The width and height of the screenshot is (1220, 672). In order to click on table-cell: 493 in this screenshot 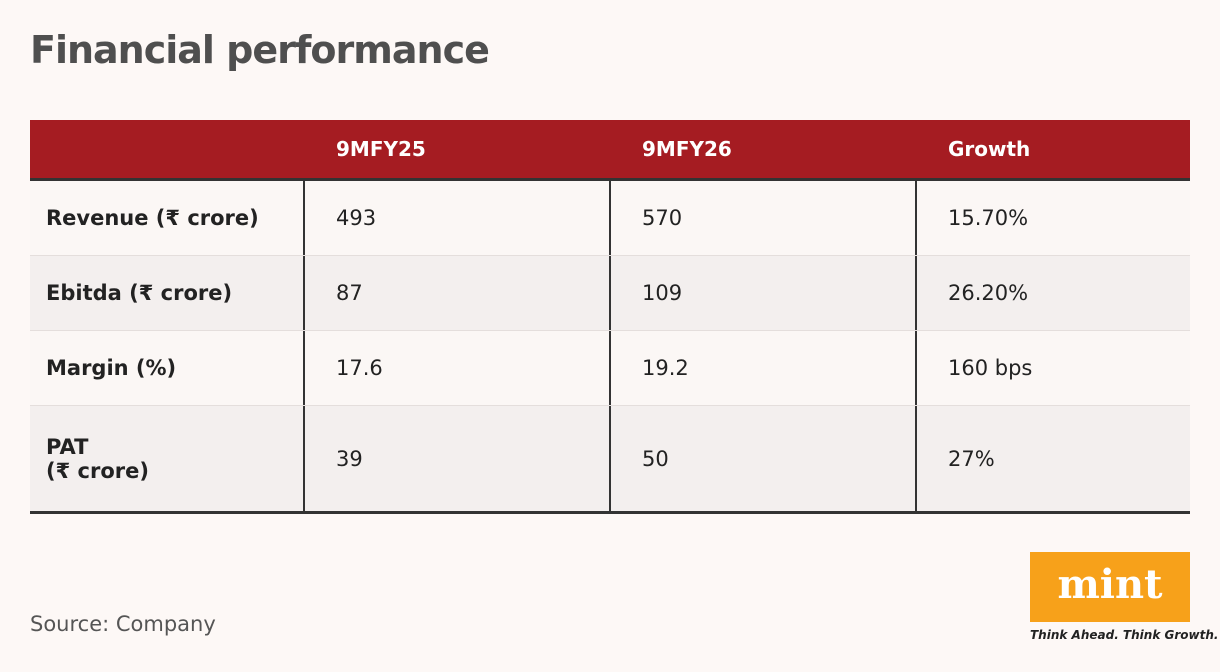, I will do `click(458, 218)`.